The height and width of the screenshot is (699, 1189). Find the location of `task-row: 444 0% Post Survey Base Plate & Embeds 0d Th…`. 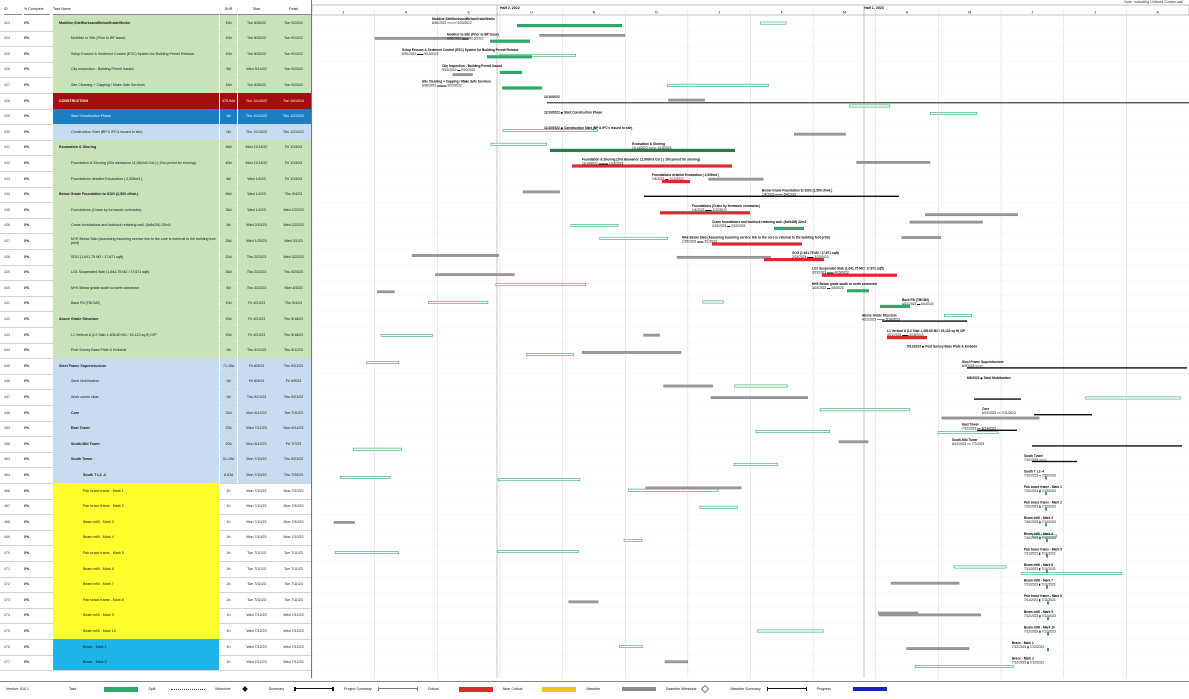

task-row: 444 0% Post Survey Base Plate & Embeds 0d Th… is located at coordinates (156, 351).